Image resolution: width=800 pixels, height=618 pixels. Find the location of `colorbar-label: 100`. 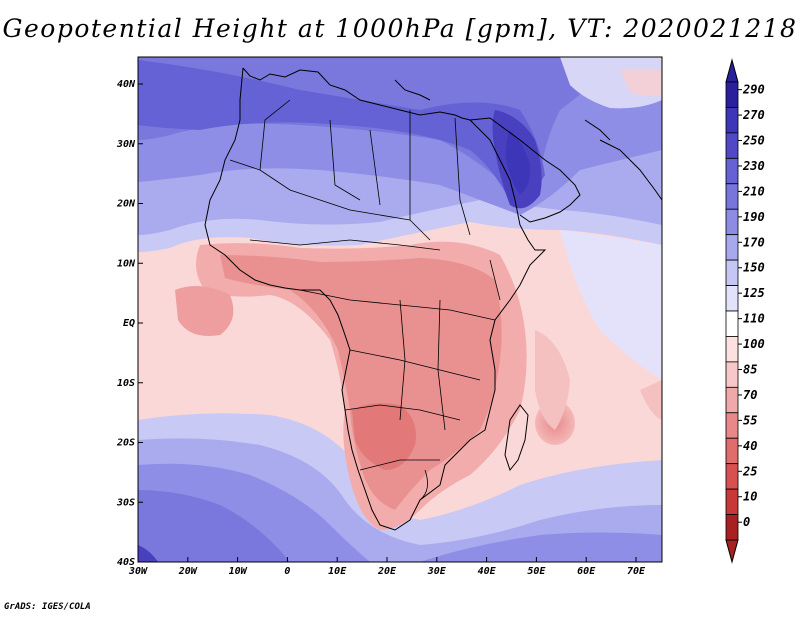

colorbar-label: 100 is located at coordinates (754, 344).